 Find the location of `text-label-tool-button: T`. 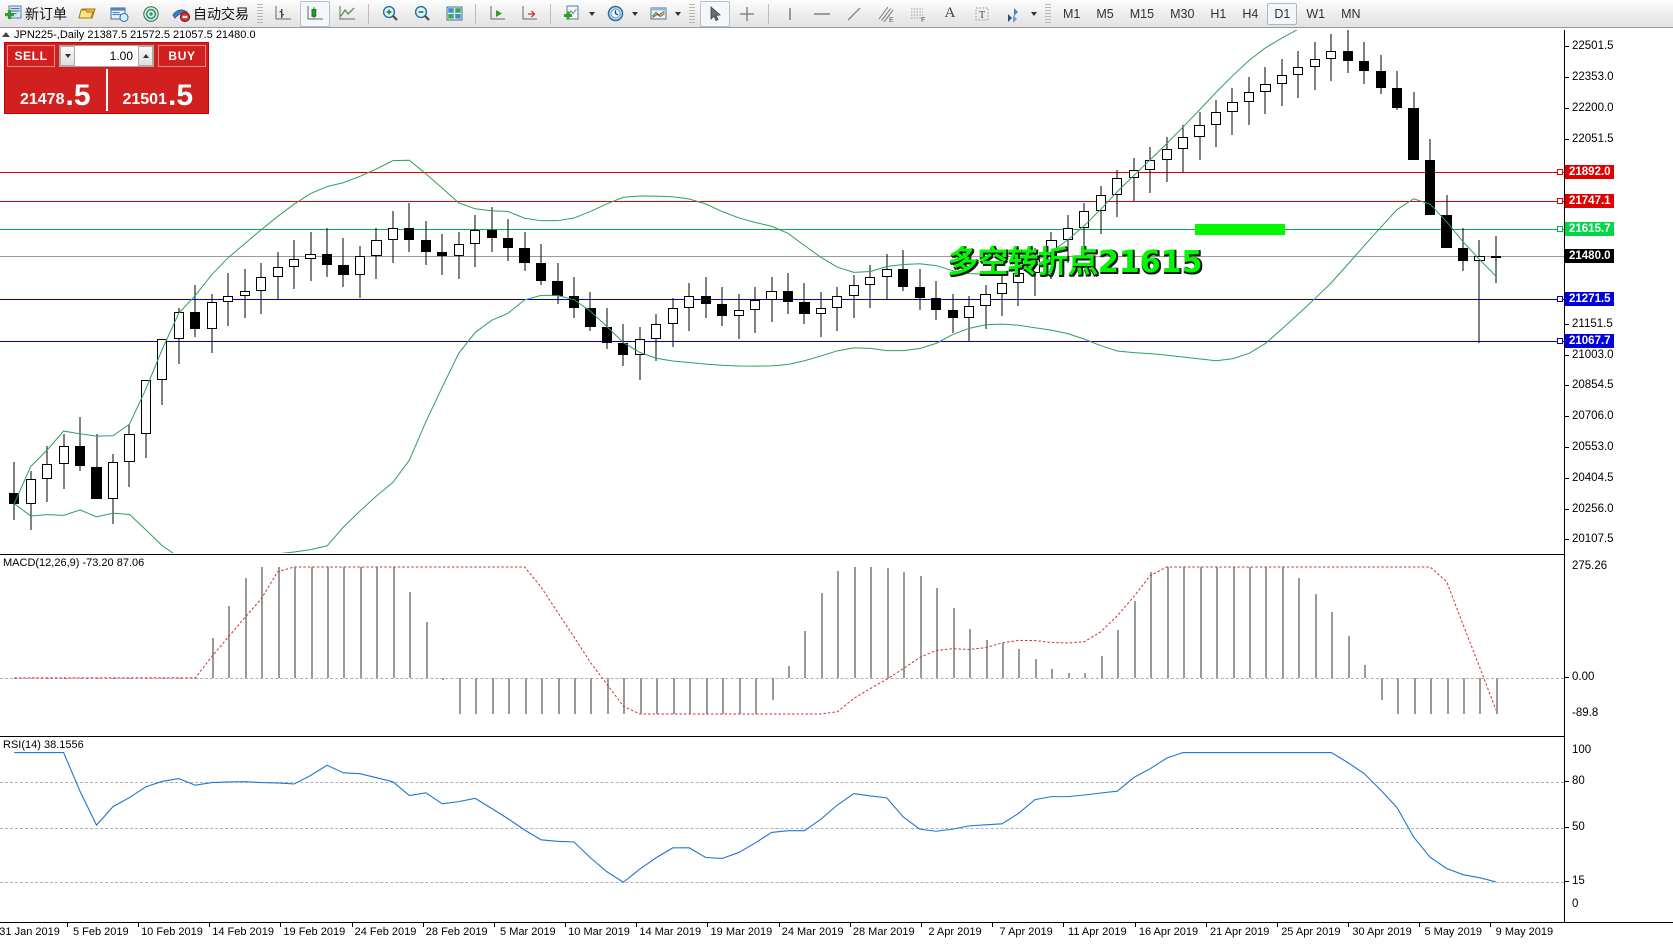

text-label-tool-button: T is located at coordinates (982, 14).